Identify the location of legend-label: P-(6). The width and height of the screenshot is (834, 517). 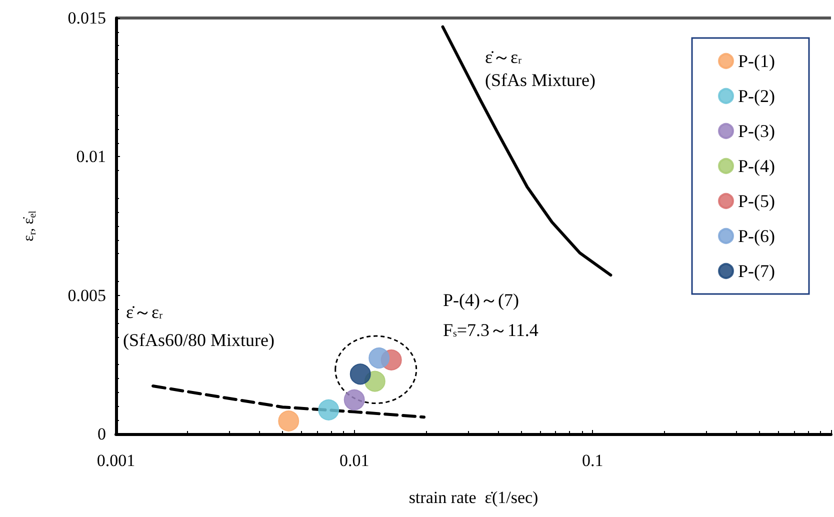
(757, 236).